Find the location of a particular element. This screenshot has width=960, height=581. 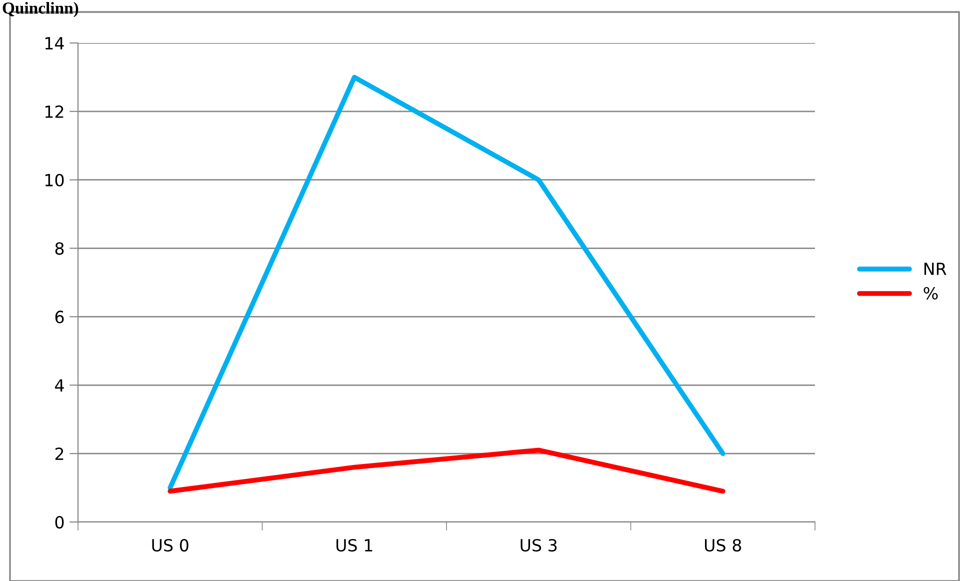

y-tick-label: 14 is located at coordinates (54, 43).